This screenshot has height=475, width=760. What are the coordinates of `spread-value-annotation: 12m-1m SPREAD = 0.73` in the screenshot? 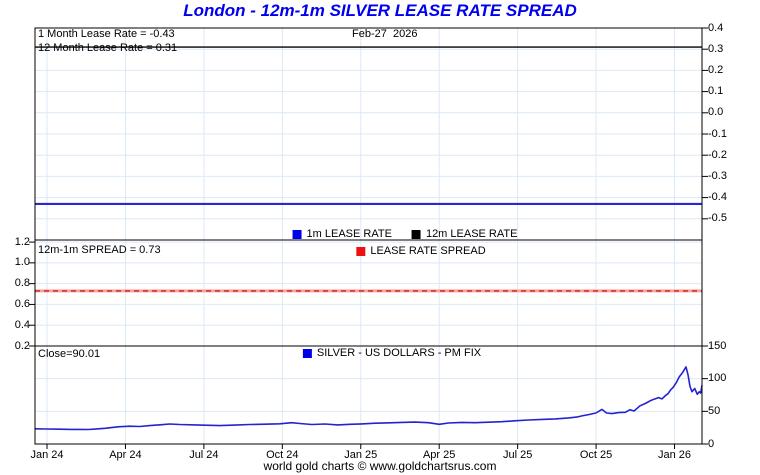 It's located at (99, 250).